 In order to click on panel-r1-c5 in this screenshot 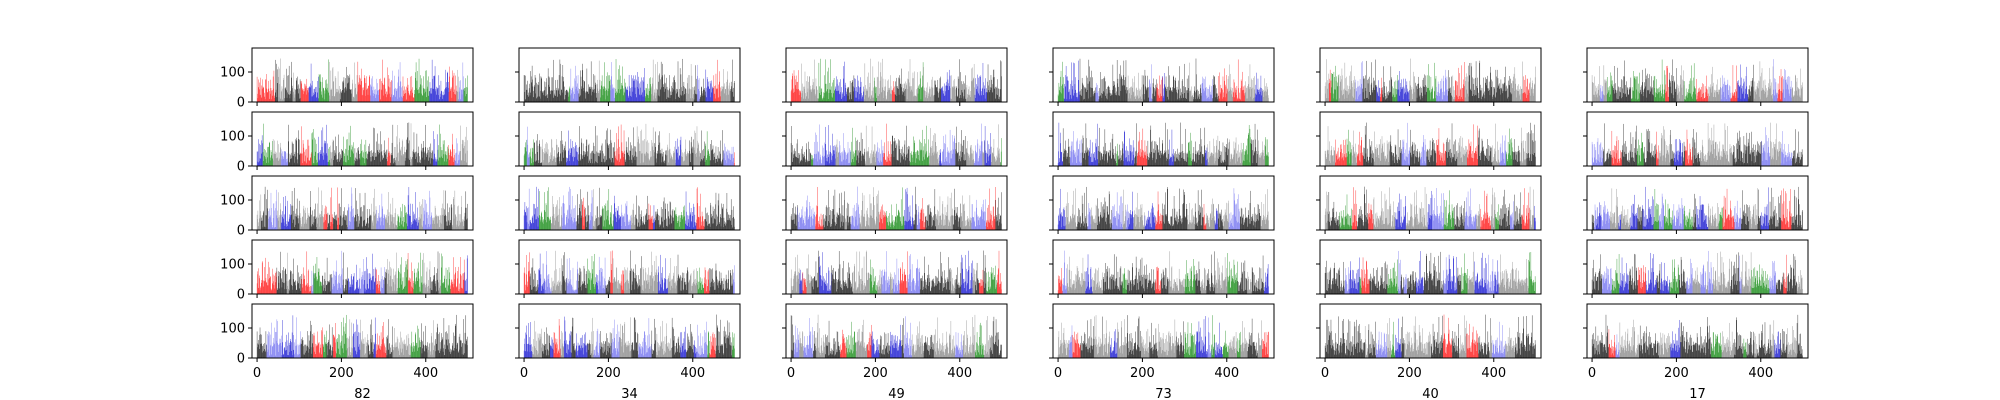, I will do `click(1429, 76)`.